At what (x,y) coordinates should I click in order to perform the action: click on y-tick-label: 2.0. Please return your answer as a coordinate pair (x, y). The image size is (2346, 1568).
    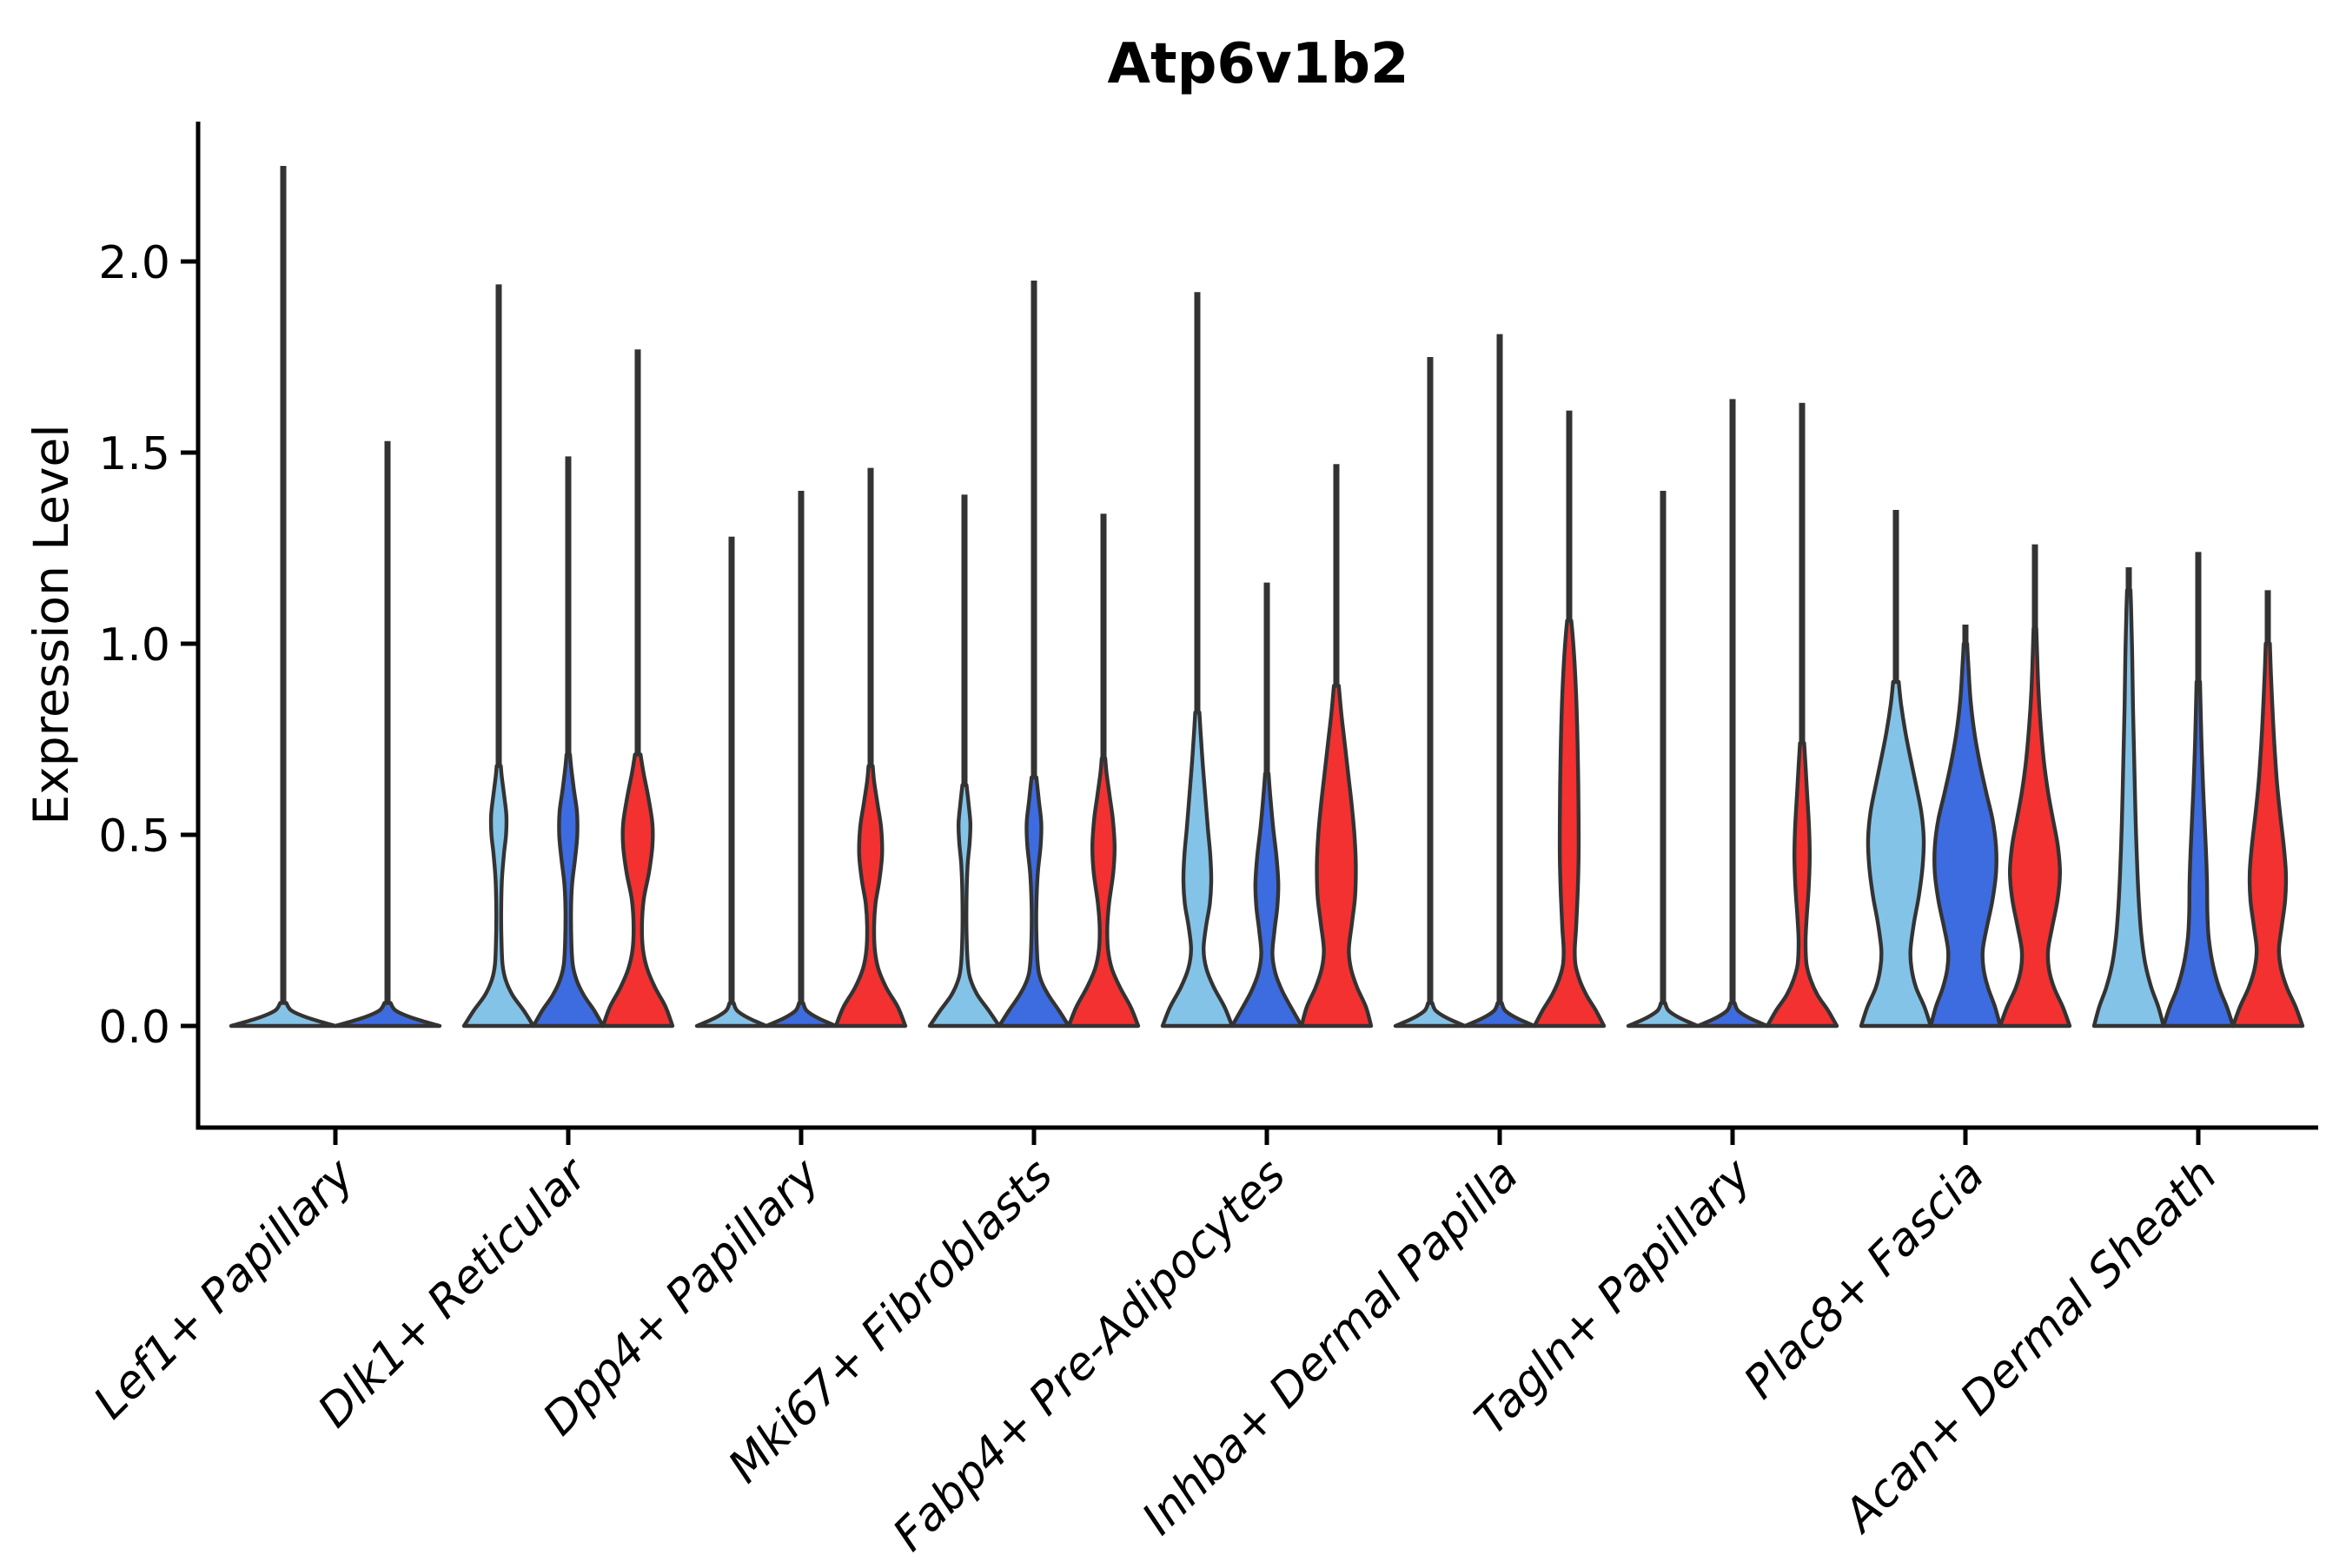
    Looking at the image, I should click on (134, 263).